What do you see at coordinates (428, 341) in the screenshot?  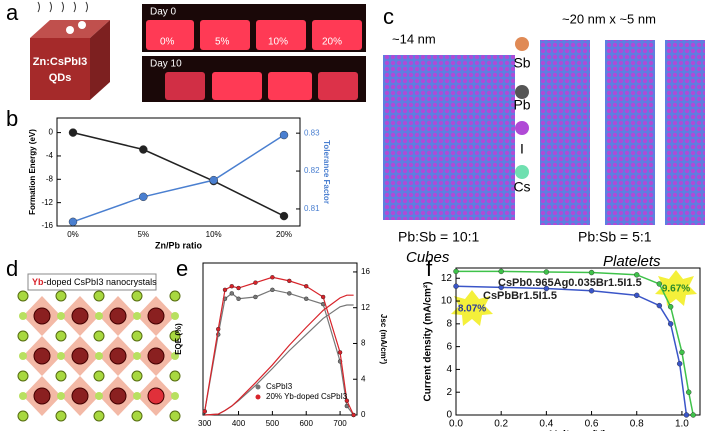 I see `y-axis-label: Current density (mA/cm²)` at bounding box center [428, 341].